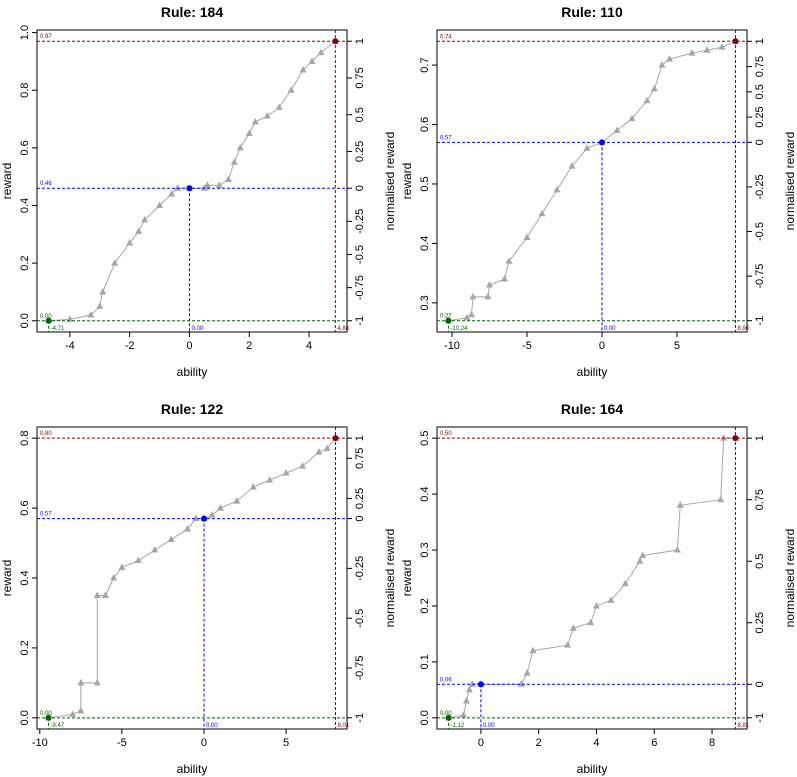 This screenshot has height=777, width=797. What do you see at coordinates (40, 743) in the screenshot?
I see `x-tick-label: -10` at bounding box center [40, 743].